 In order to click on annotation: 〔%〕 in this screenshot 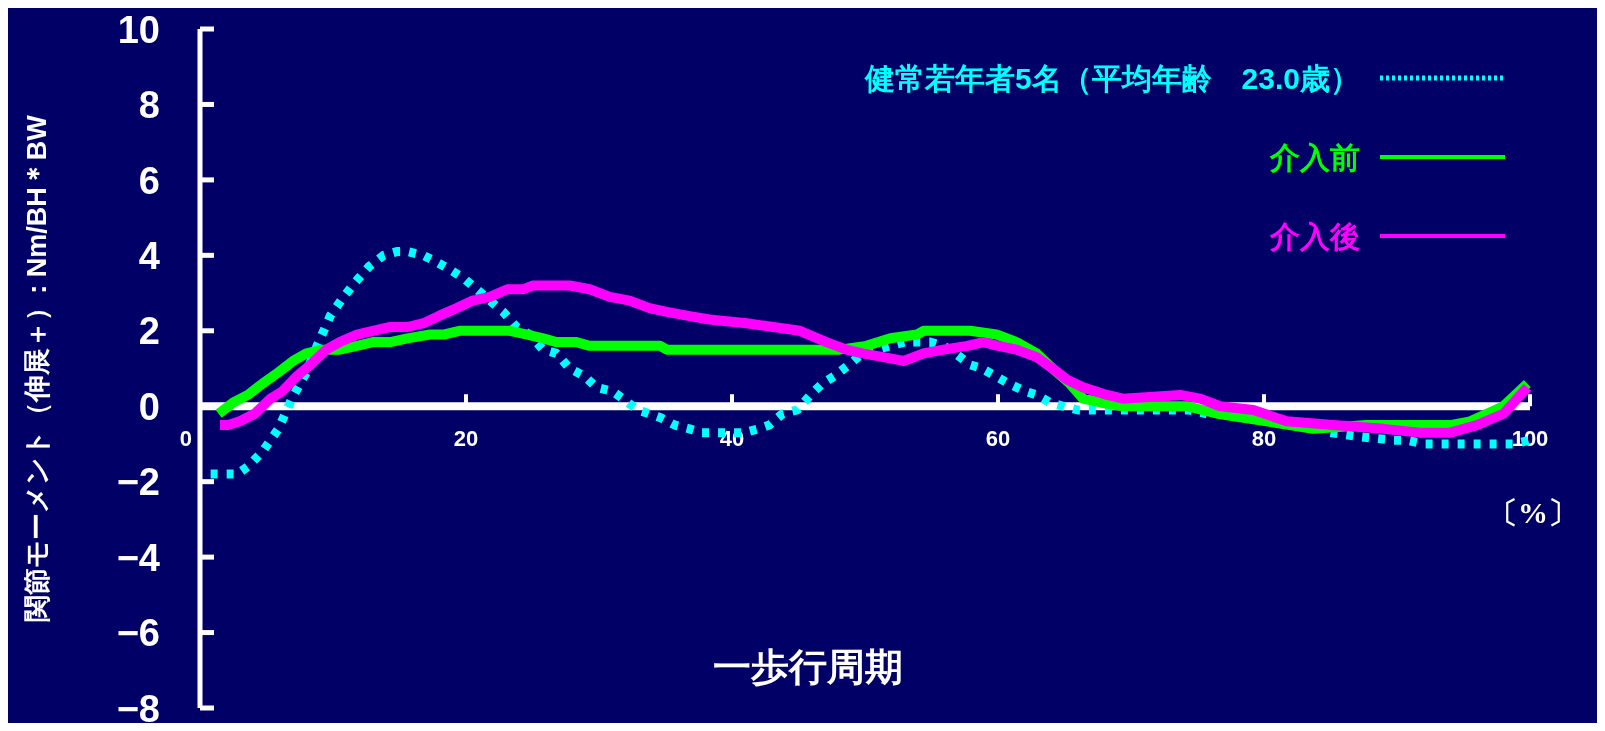, I will do `click(1533, 512)`.